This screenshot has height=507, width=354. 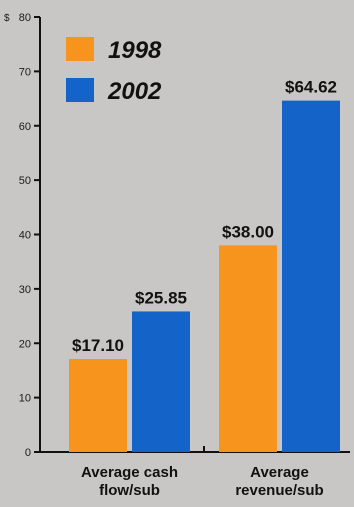 What do you see at coordinates (25, 18) in the screenshot?
I see `y-tick-label: 80` at bounding box center [25, 18].